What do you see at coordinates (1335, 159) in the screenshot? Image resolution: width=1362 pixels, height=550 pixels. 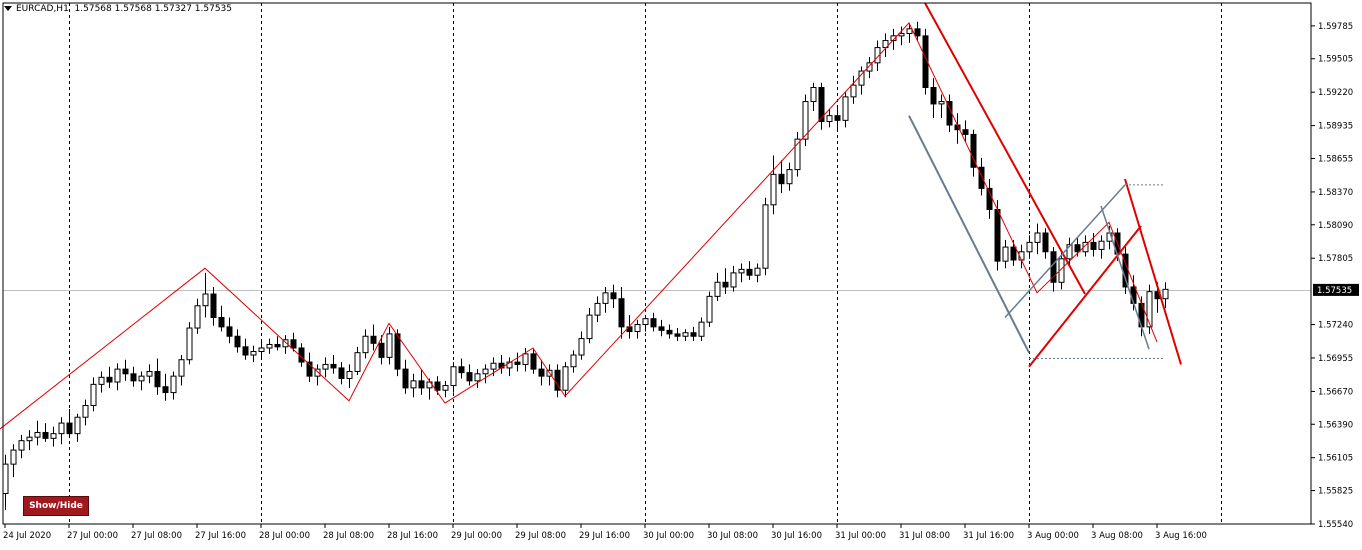 I see `price-tick-label: 1.58655` at bounding box center [1335, 159].